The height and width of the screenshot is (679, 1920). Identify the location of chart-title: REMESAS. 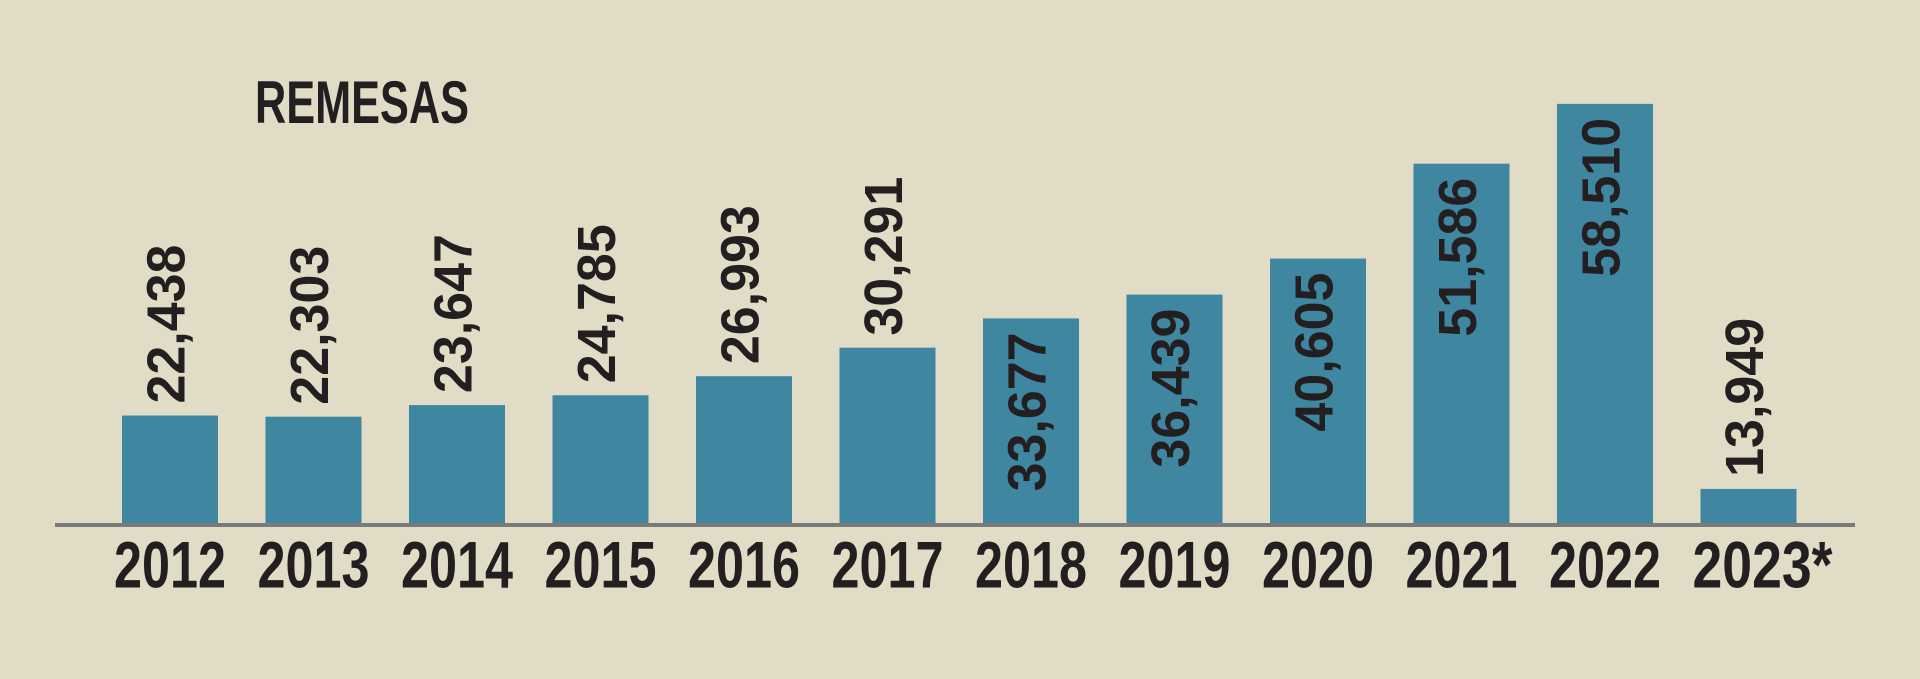
(362, 102).